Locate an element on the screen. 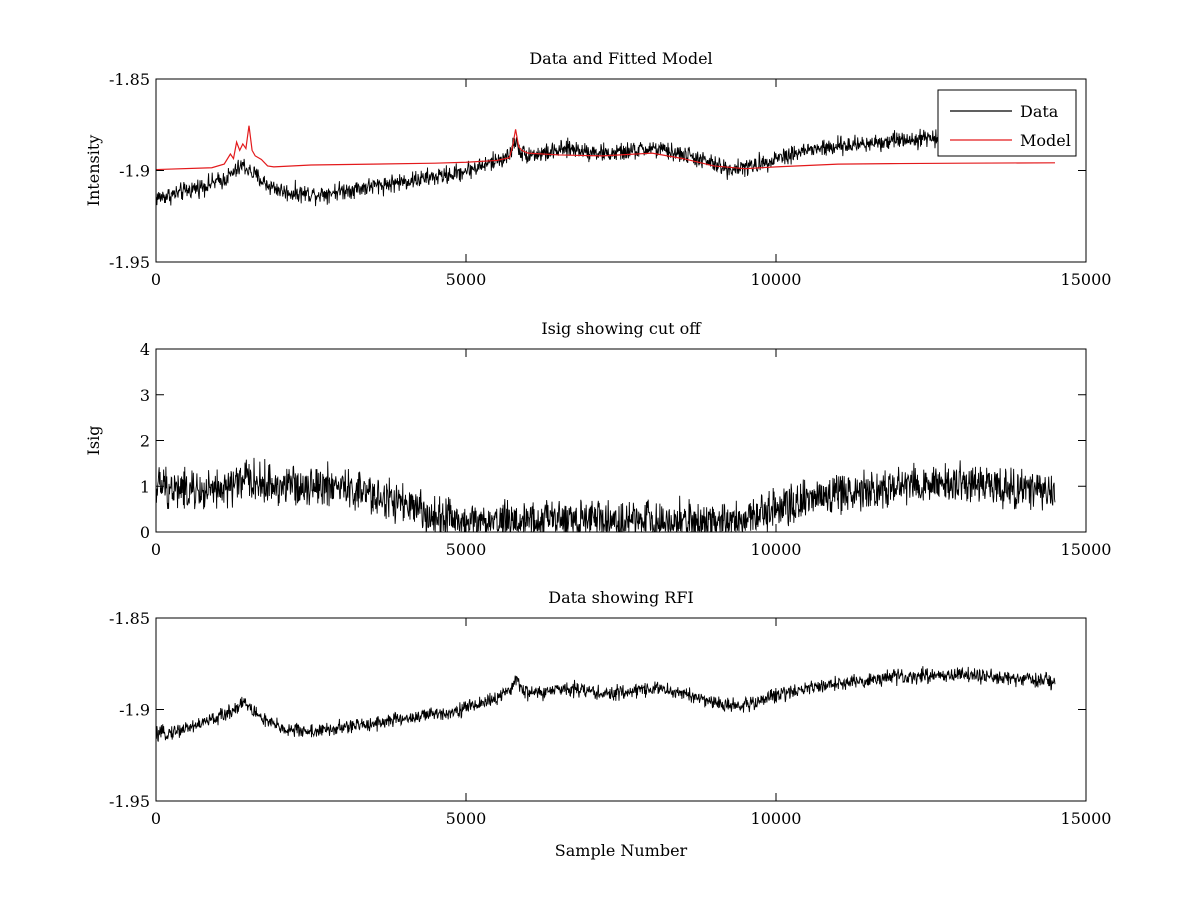 This screenshot has width=1200, height=900. legend-box is located at coordinates (1007, 123).